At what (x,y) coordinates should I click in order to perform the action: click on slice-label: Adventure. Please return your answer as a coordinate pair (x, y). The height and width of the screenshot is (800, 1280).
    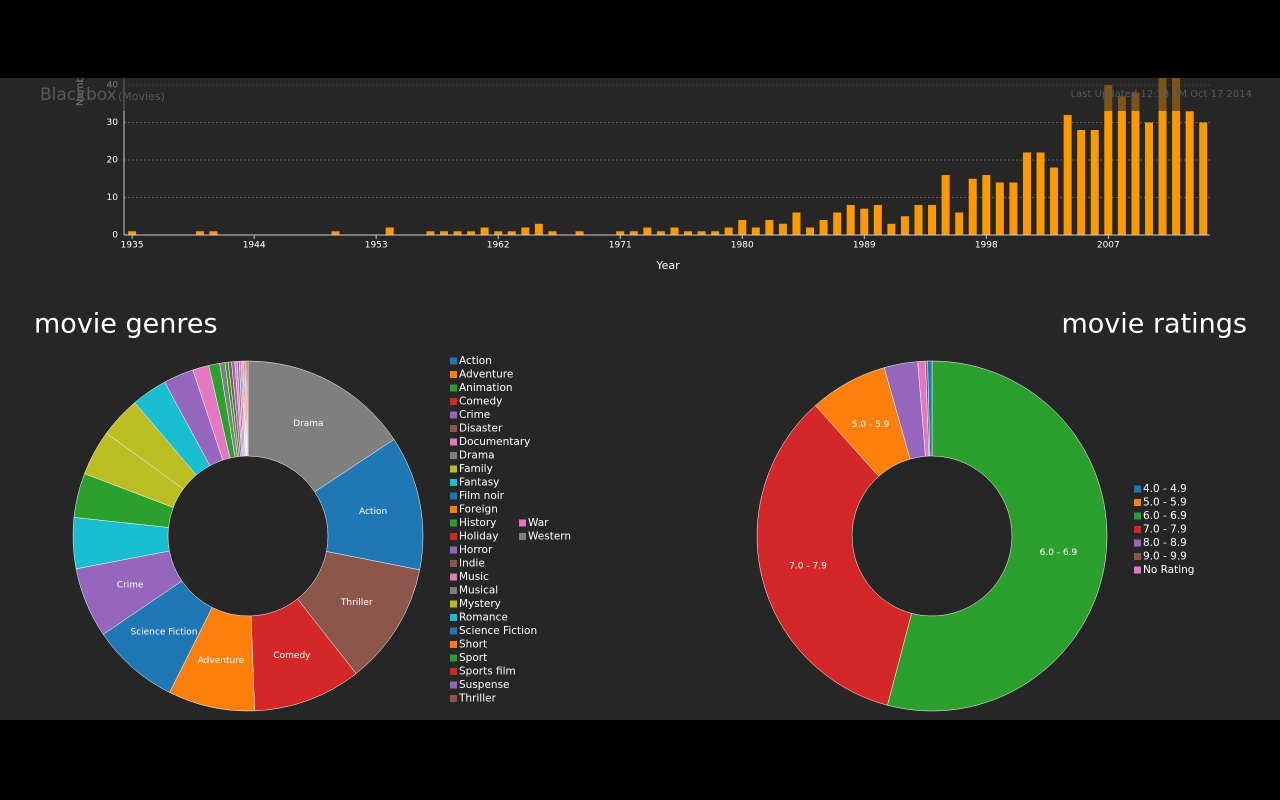
    Looking at the image, I should click on (221, 661).